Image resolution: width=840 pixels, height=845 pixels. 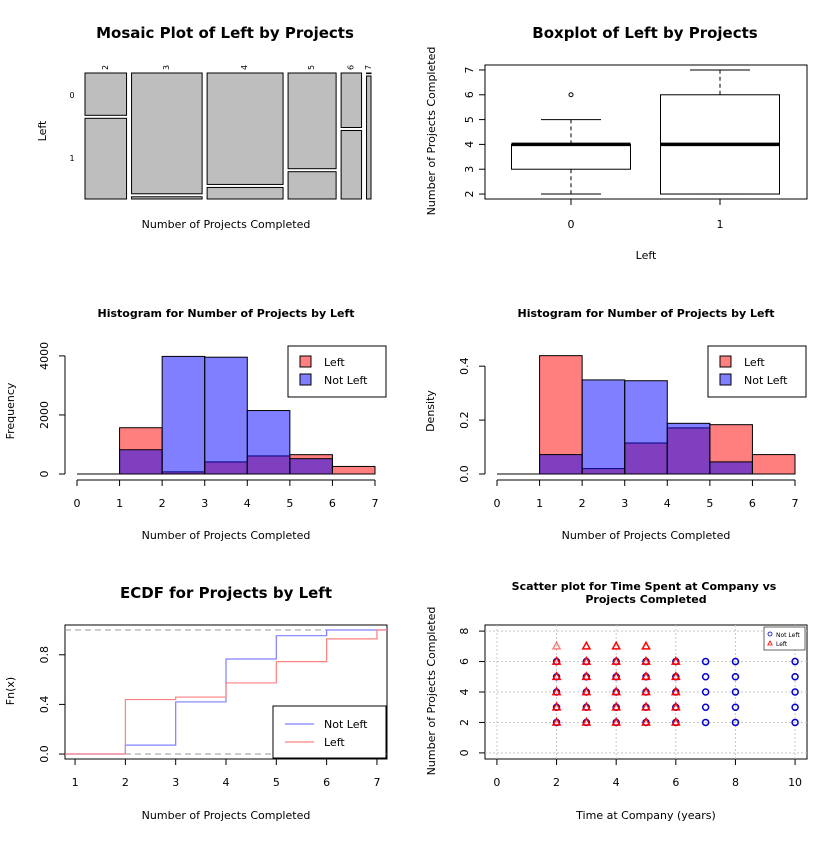 I want to click on hist-dens-legend: Left Not Left, so click(x=757, y=371).